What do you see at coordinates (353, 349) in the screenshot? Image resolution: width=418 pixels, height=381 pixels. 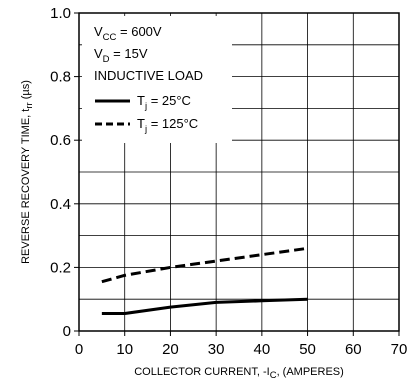 I see `x-tick-label: 60` at bounding box center [353, 349].